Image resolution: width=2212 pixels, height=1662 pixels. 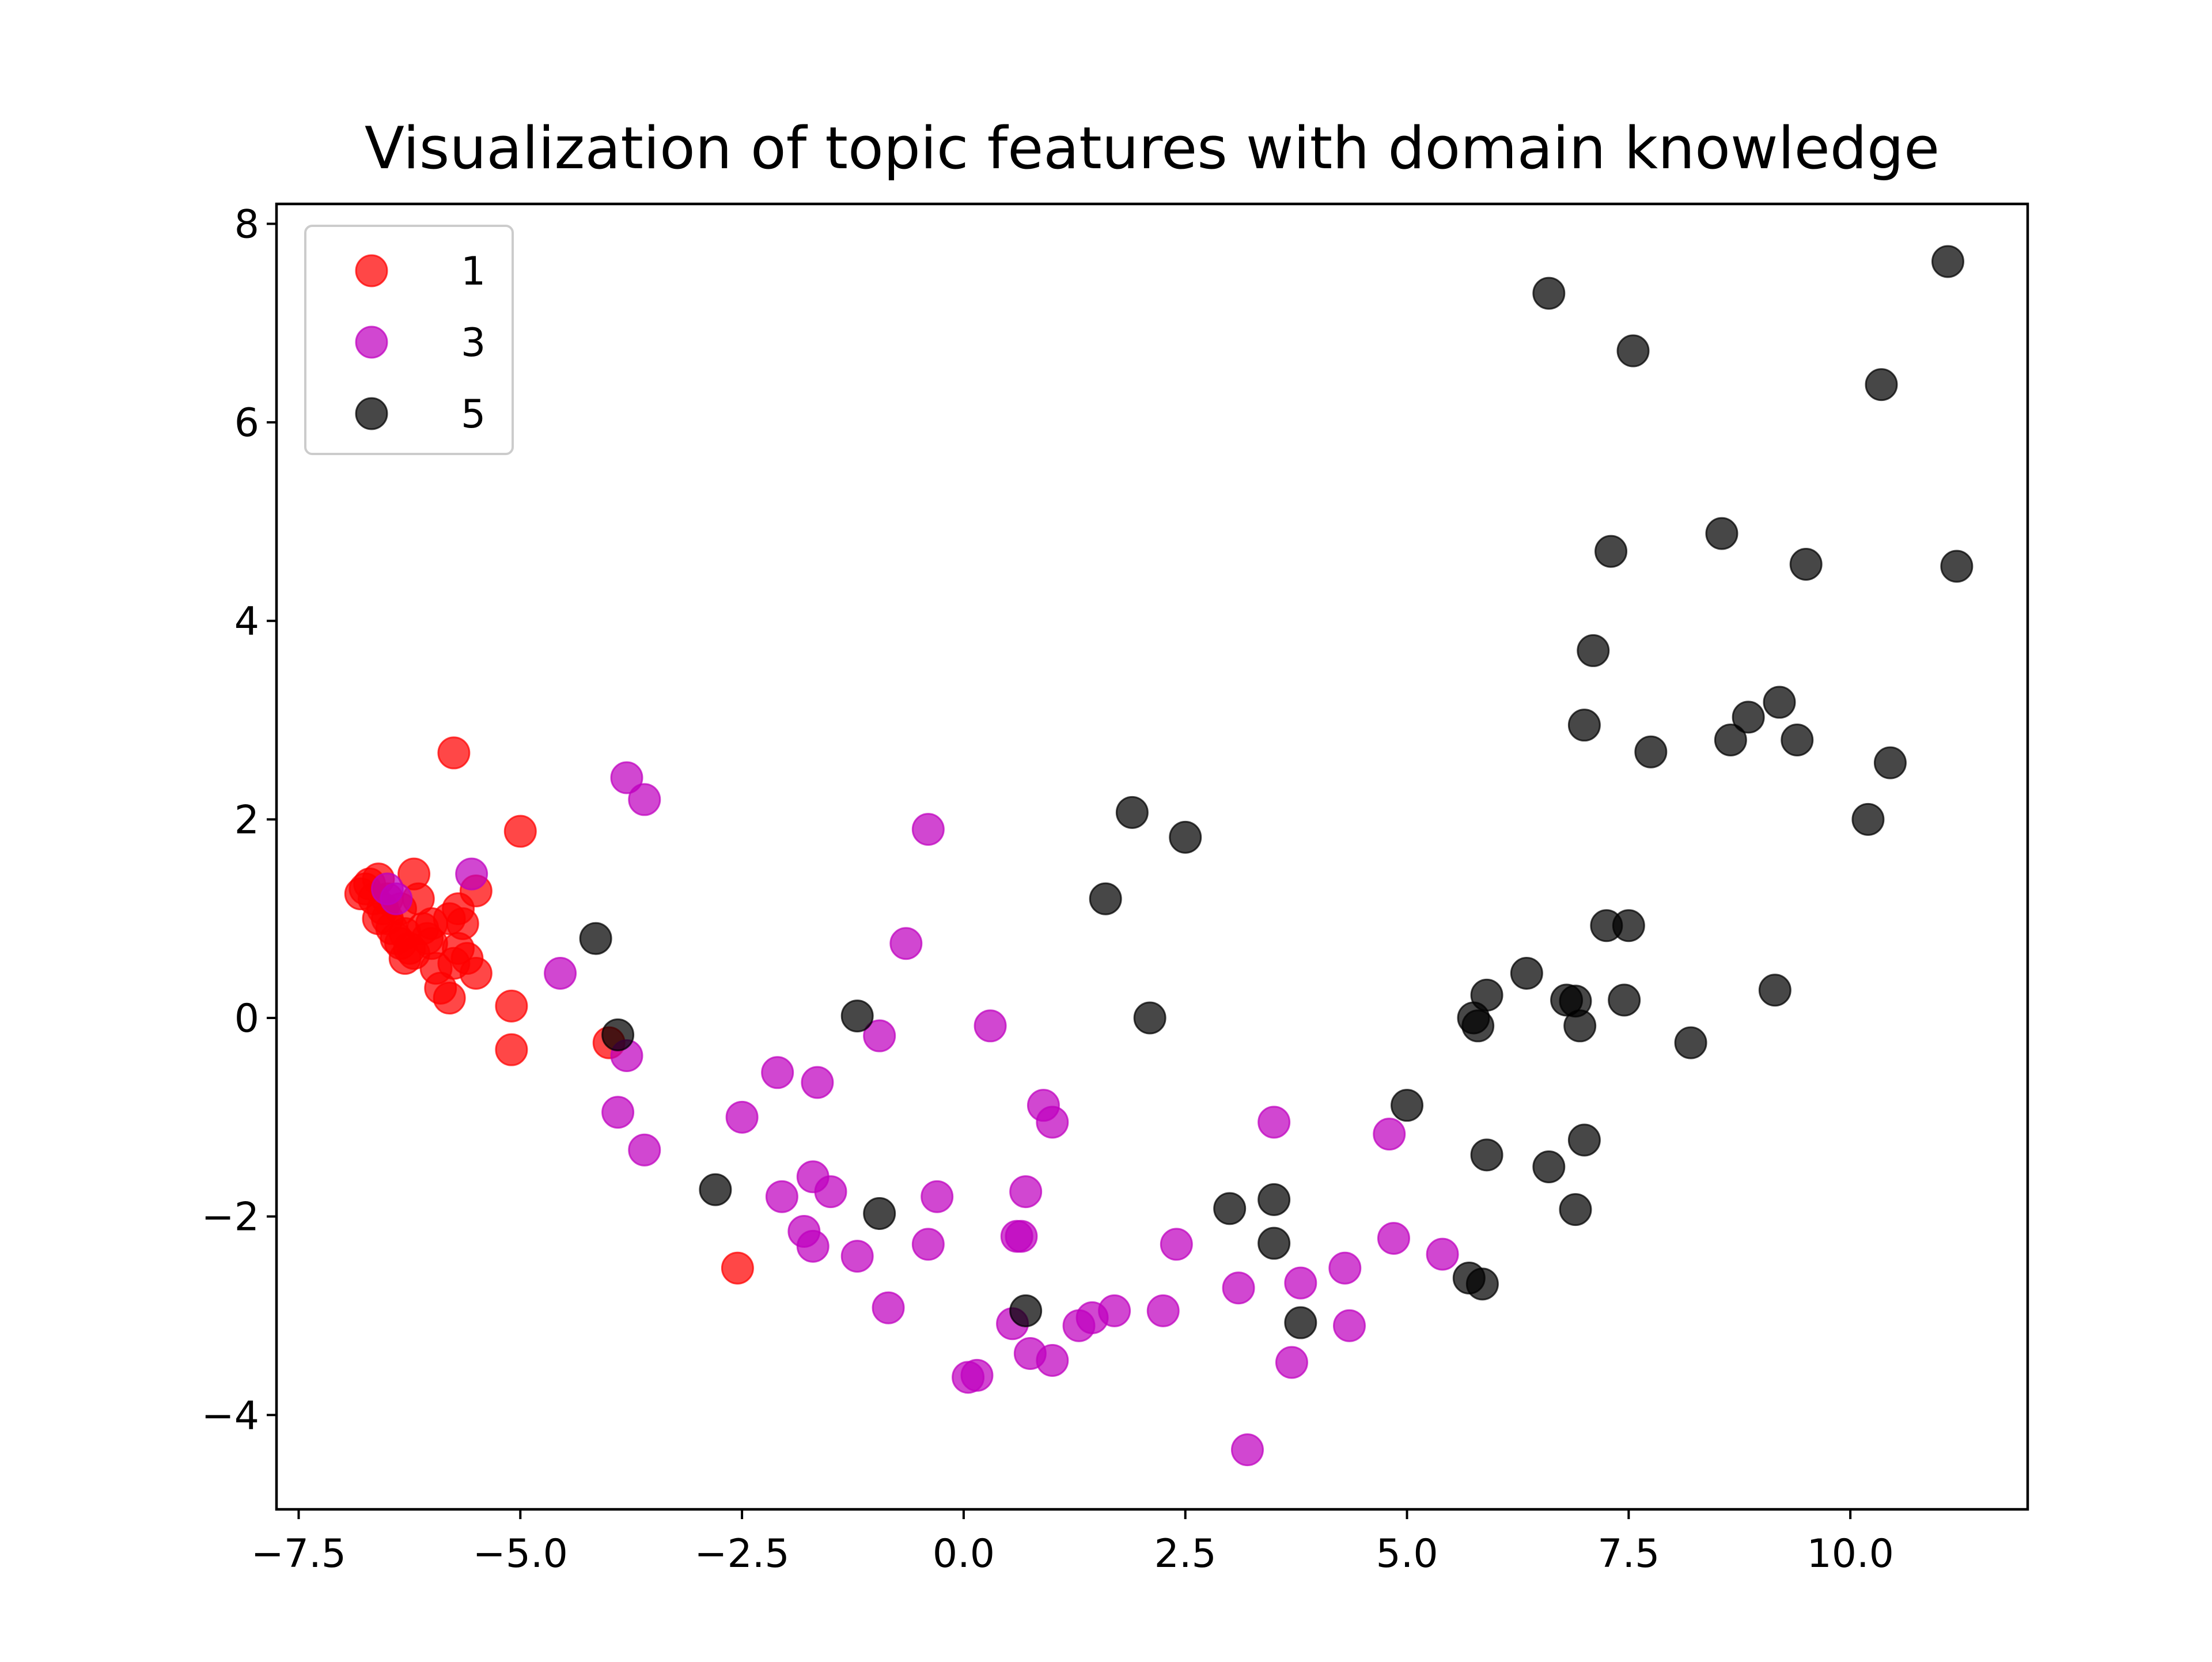 What do you see at coordinates (246, 224) in the screenshot?
I see `y-tick-label: 8` at bounding box center [246, 224].